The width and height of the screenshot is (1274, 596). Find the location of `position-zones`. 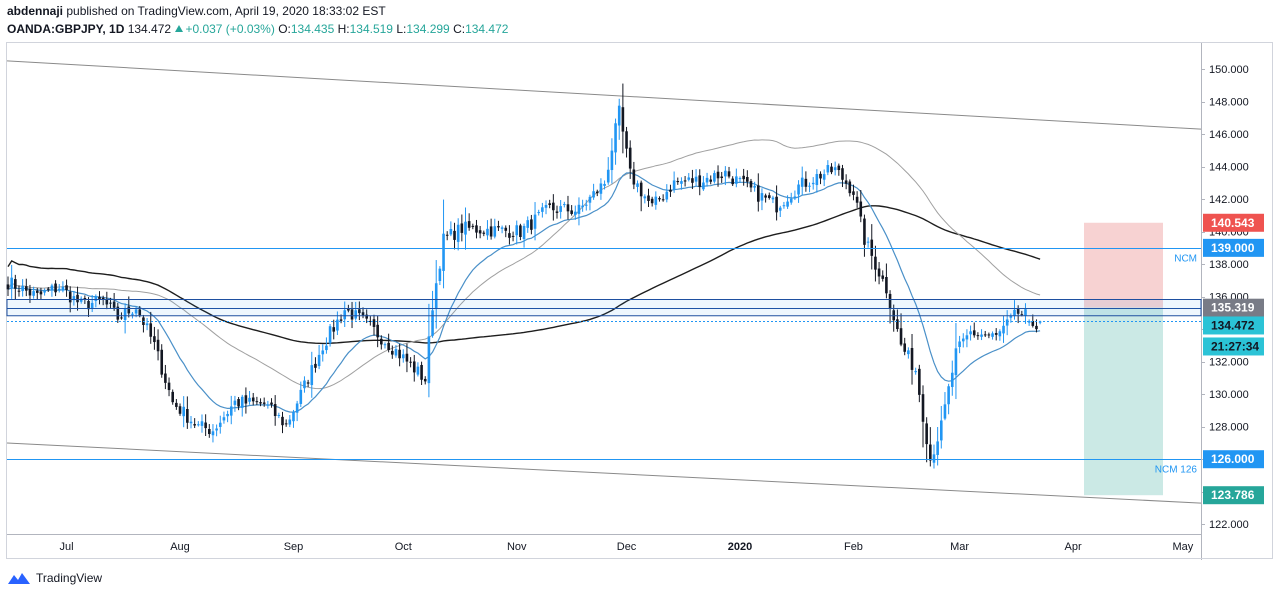

position-zones is located at coordinates (1123, 359).